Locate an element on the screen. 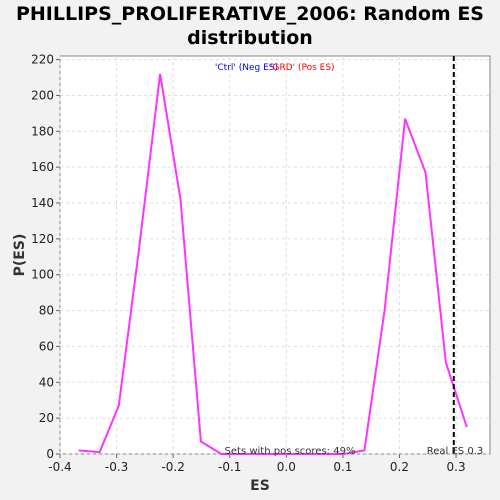 The height and width of the screenshot is (500, 500). pos-score-annotation: Sets with pos scores: 49% is located at coordinates (290, 451).